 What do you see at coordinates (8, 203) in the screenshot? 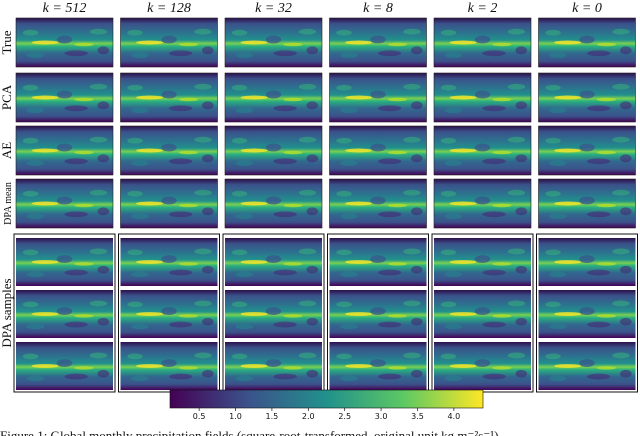
I see `row-label: DPA mean` at bounding box center [8, 203].